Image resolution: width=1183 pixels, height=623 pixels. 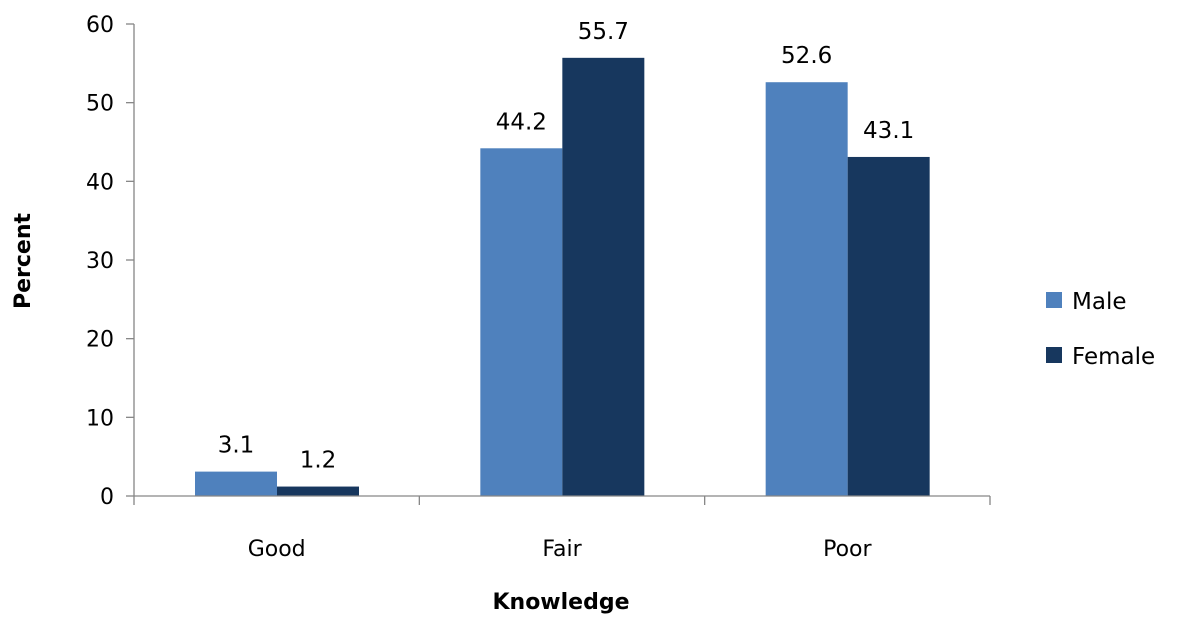 I want to click on legend-swatch-male, so click(x=1054, y=300).